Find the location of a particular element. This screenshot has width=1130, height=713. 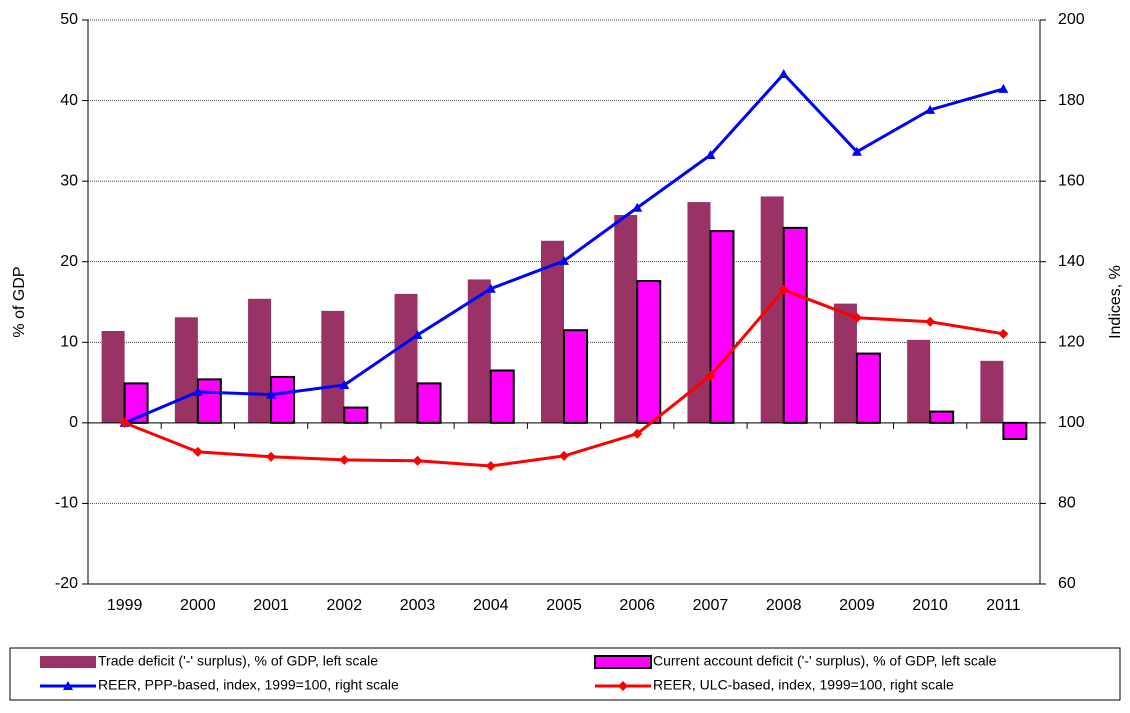

y2-tick-label: 80 is located at coordinates (1067, 503).